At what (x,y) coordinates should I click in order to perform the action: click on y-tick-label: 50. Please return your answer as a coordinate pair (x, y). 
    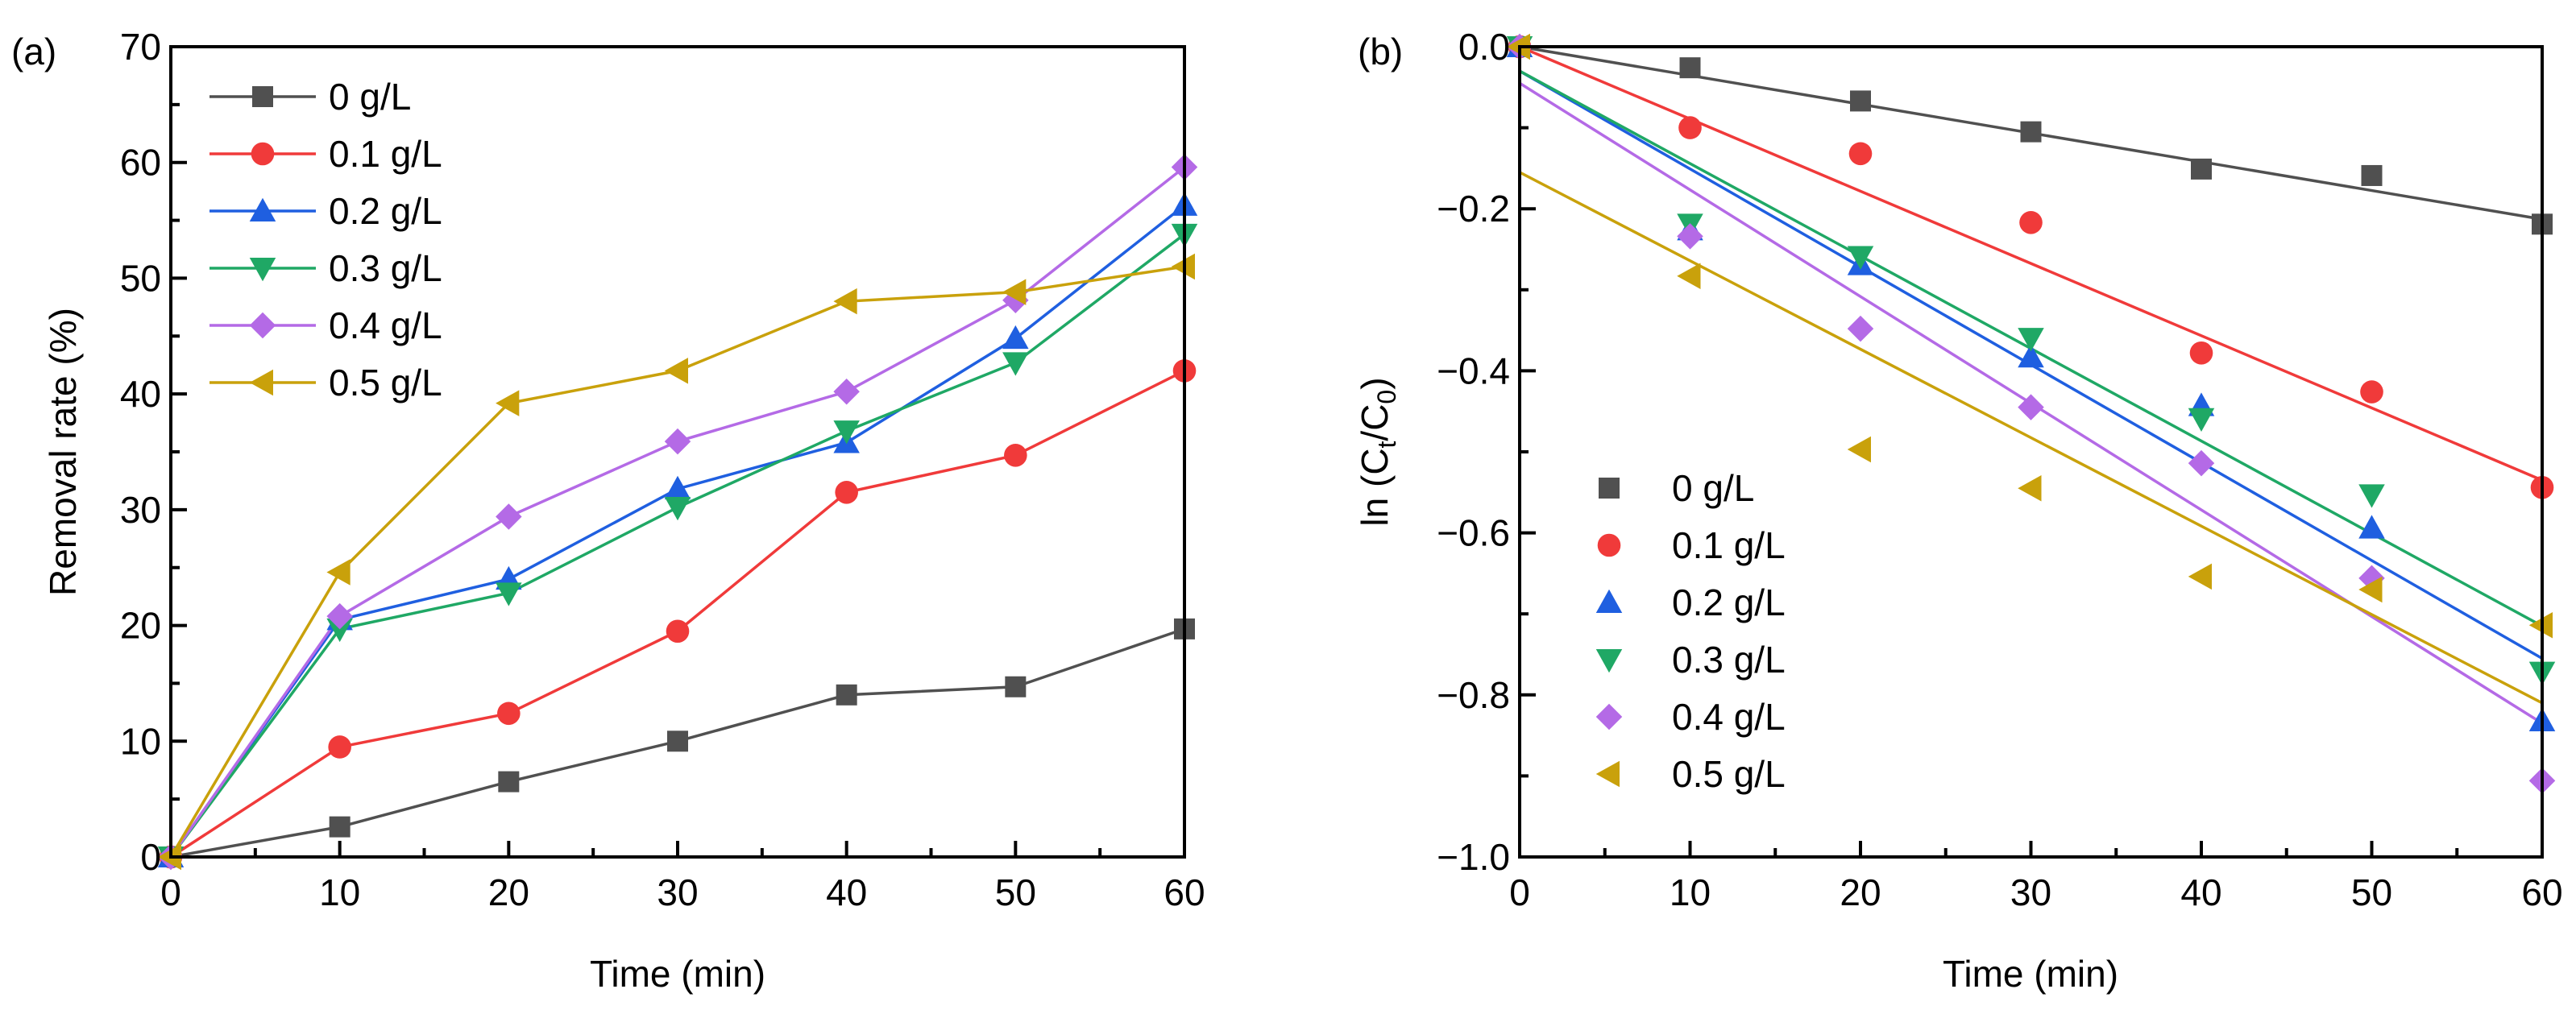
    Looking at the image, I should click on (140, 278).